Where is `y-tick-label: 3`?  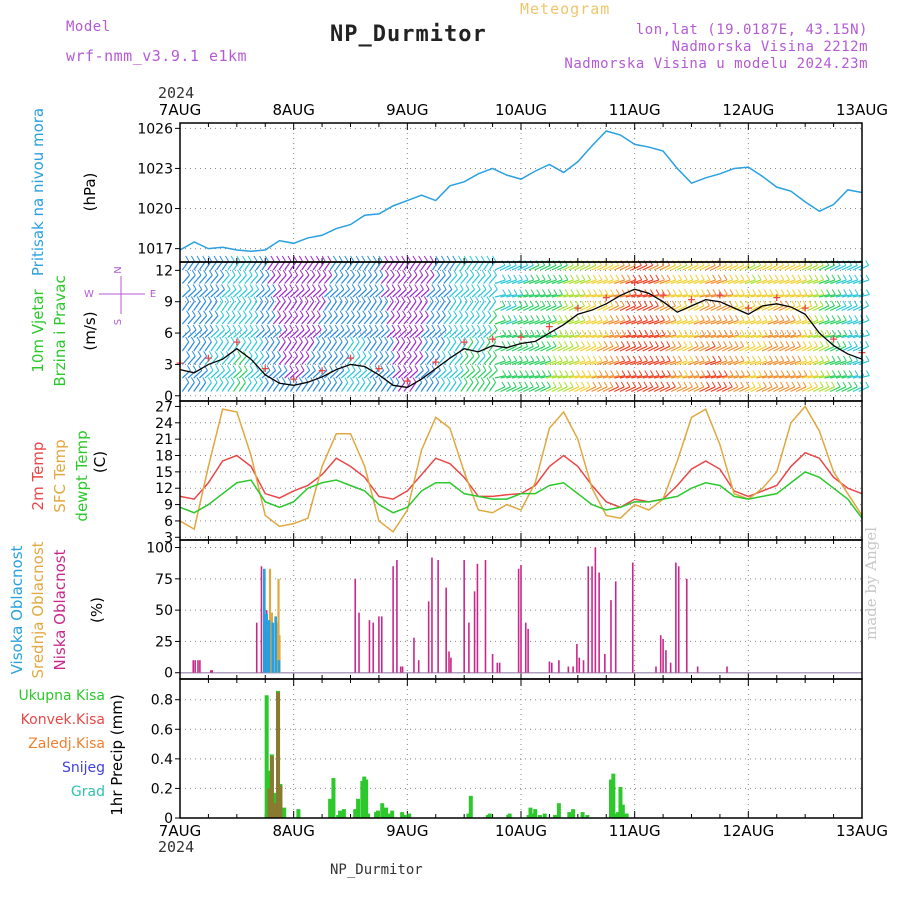
y-tick-label: 3 is located at coordinates (168, 365).